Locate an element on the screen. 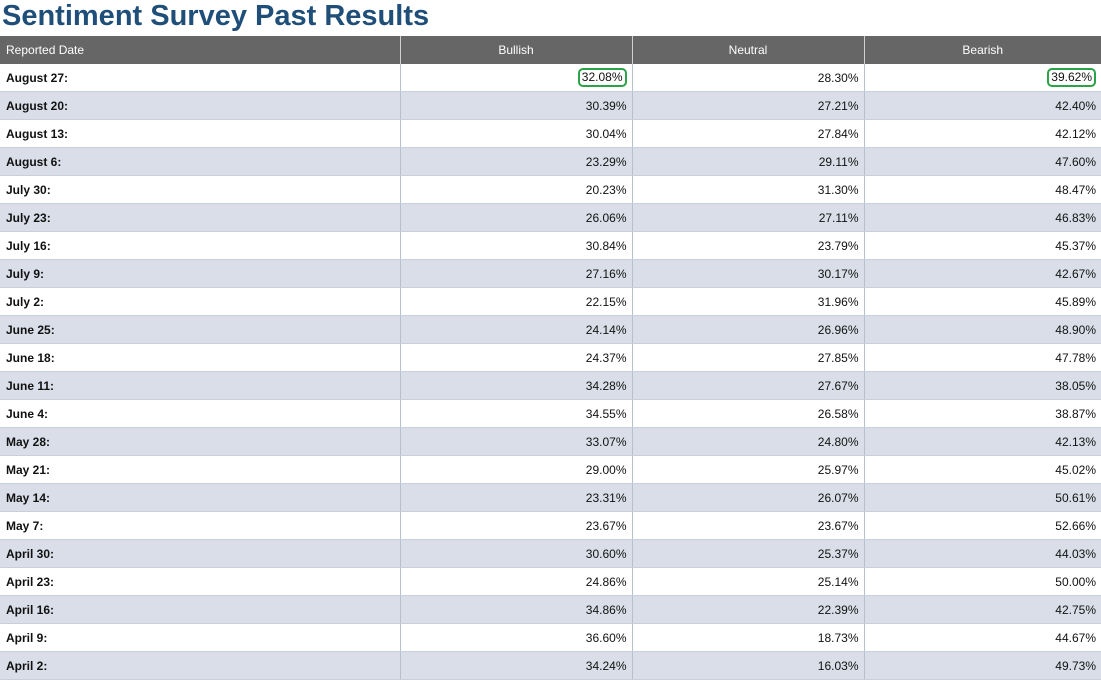  table-row: August 27: 32.08% 28.30% 39.62% is located at coordinates (550, 78).